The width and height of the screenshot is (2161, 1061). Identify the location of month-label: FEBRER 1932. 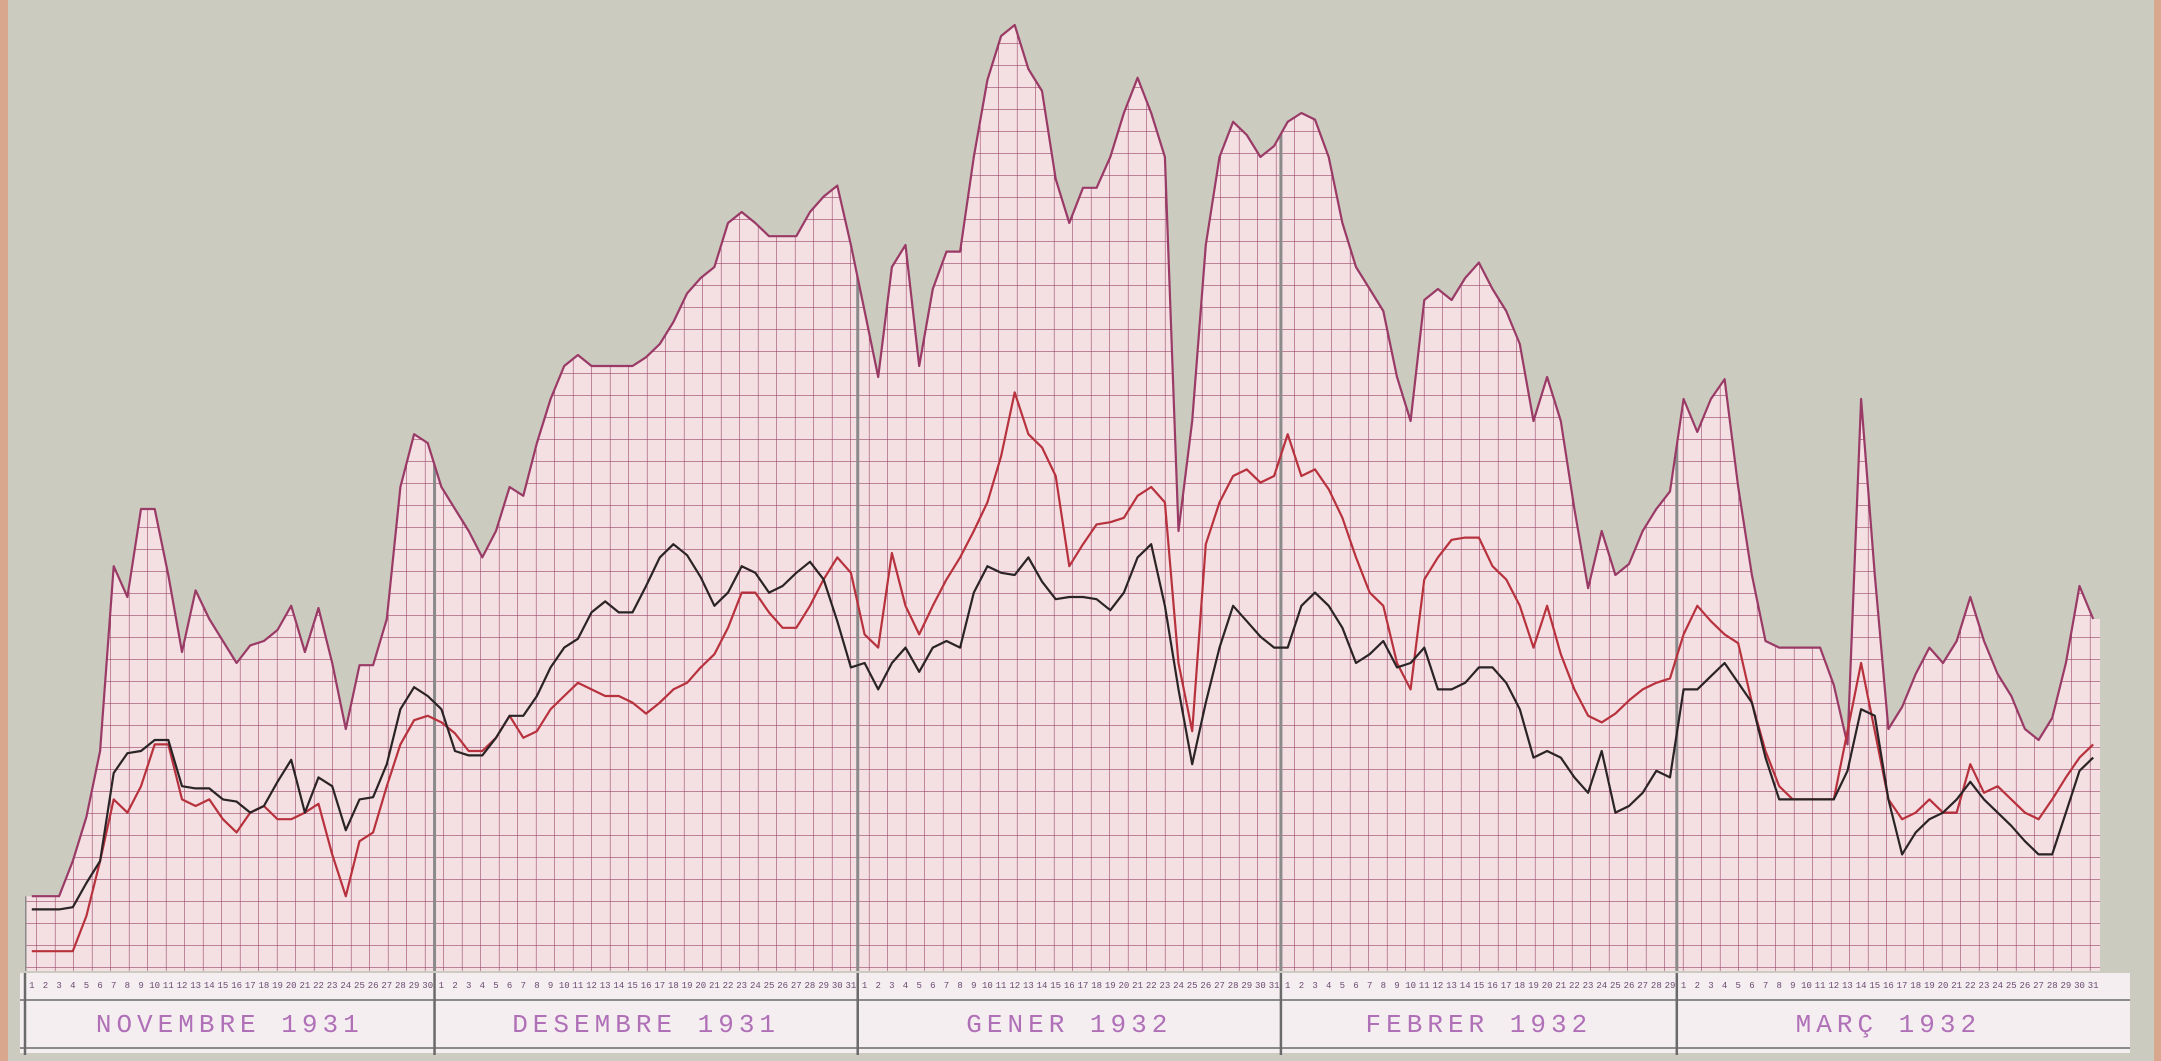
(1479, 1025).